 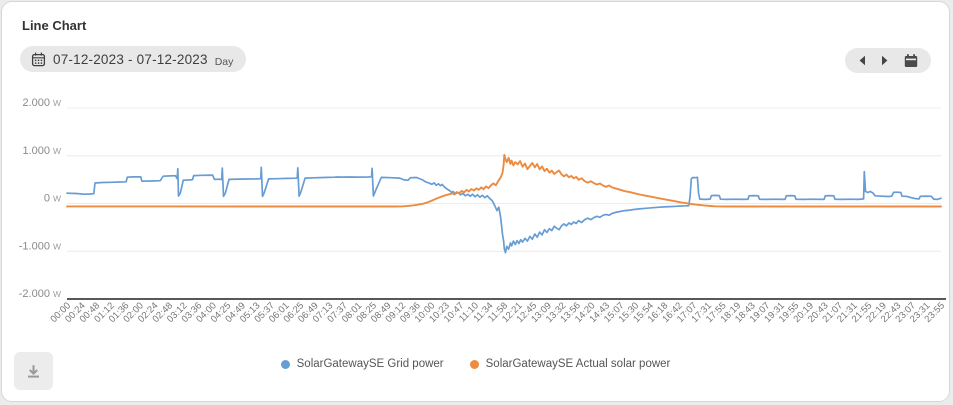 I want to click on download-icon, so click(x=33, y=371).